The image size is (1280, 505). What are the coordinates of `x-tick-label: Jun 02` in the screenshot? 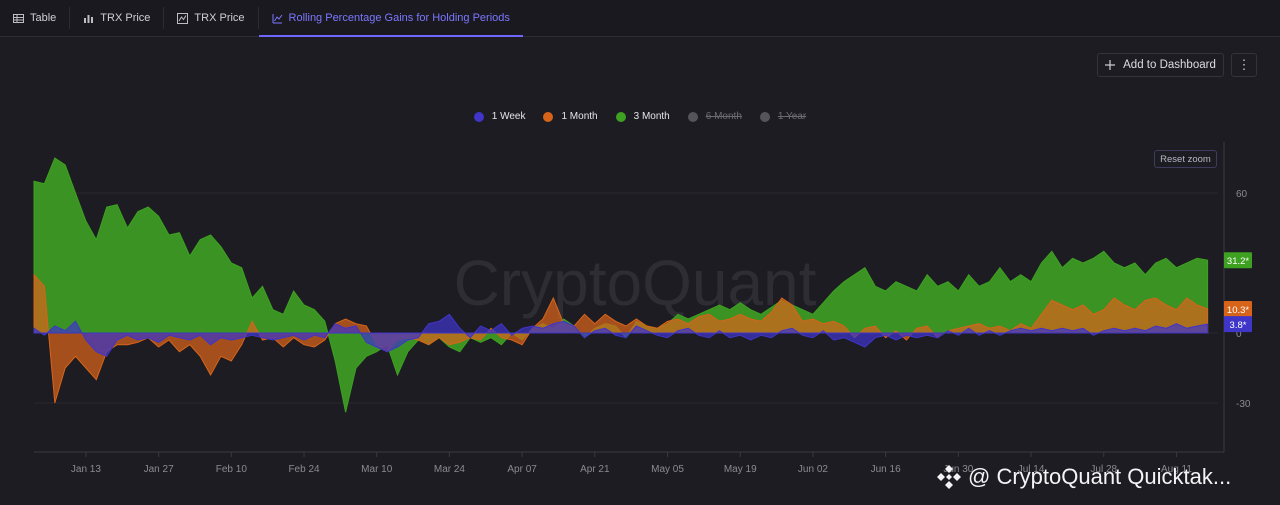 It's located at (813, 469).